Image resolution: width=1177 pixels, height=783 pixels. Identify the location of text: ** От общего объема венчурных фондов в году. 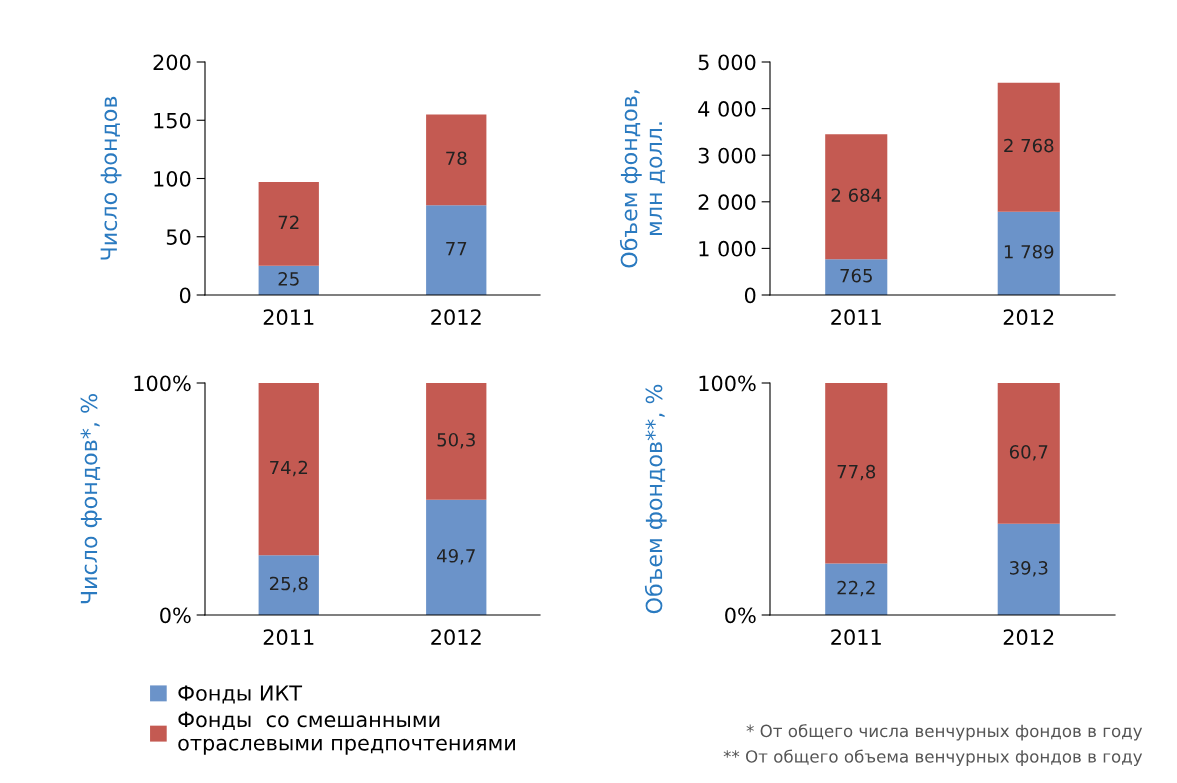
(933, 757).